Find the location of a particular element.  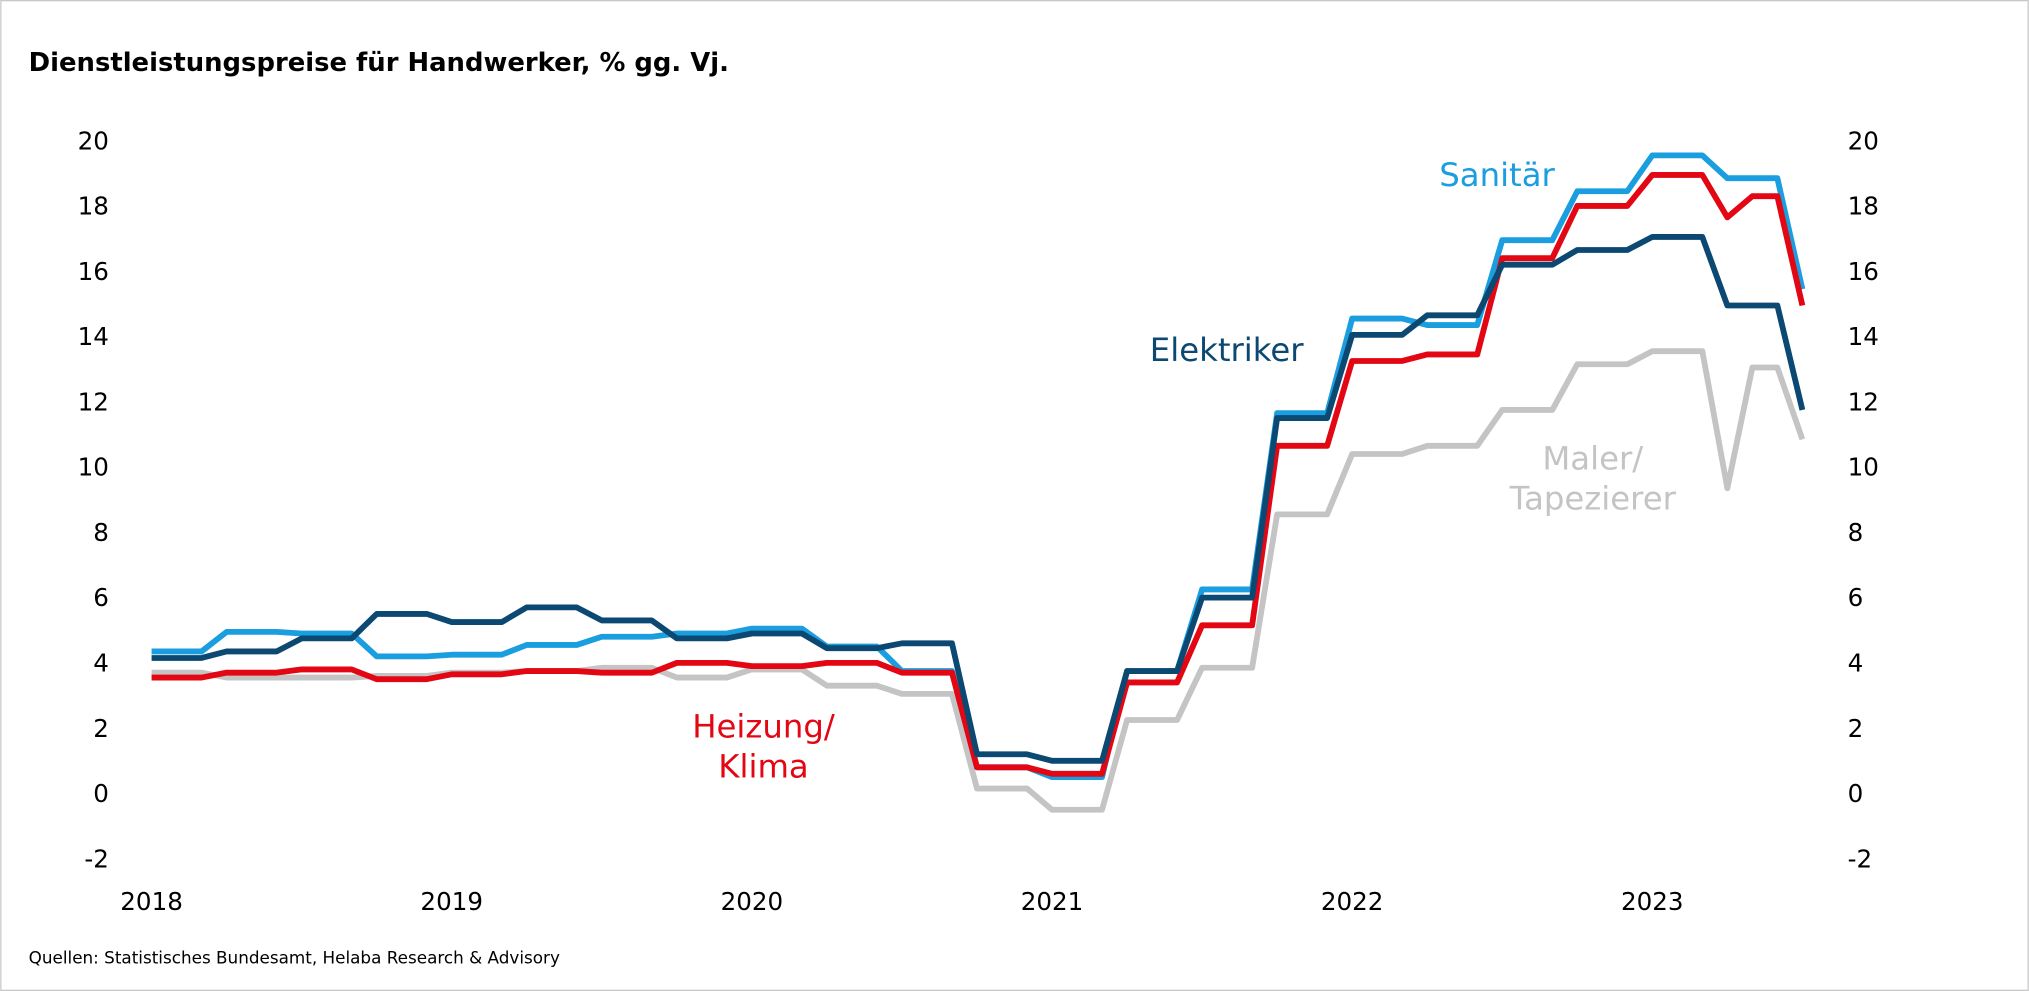

series-label-line: Klima is located at coordinates (763, 766).